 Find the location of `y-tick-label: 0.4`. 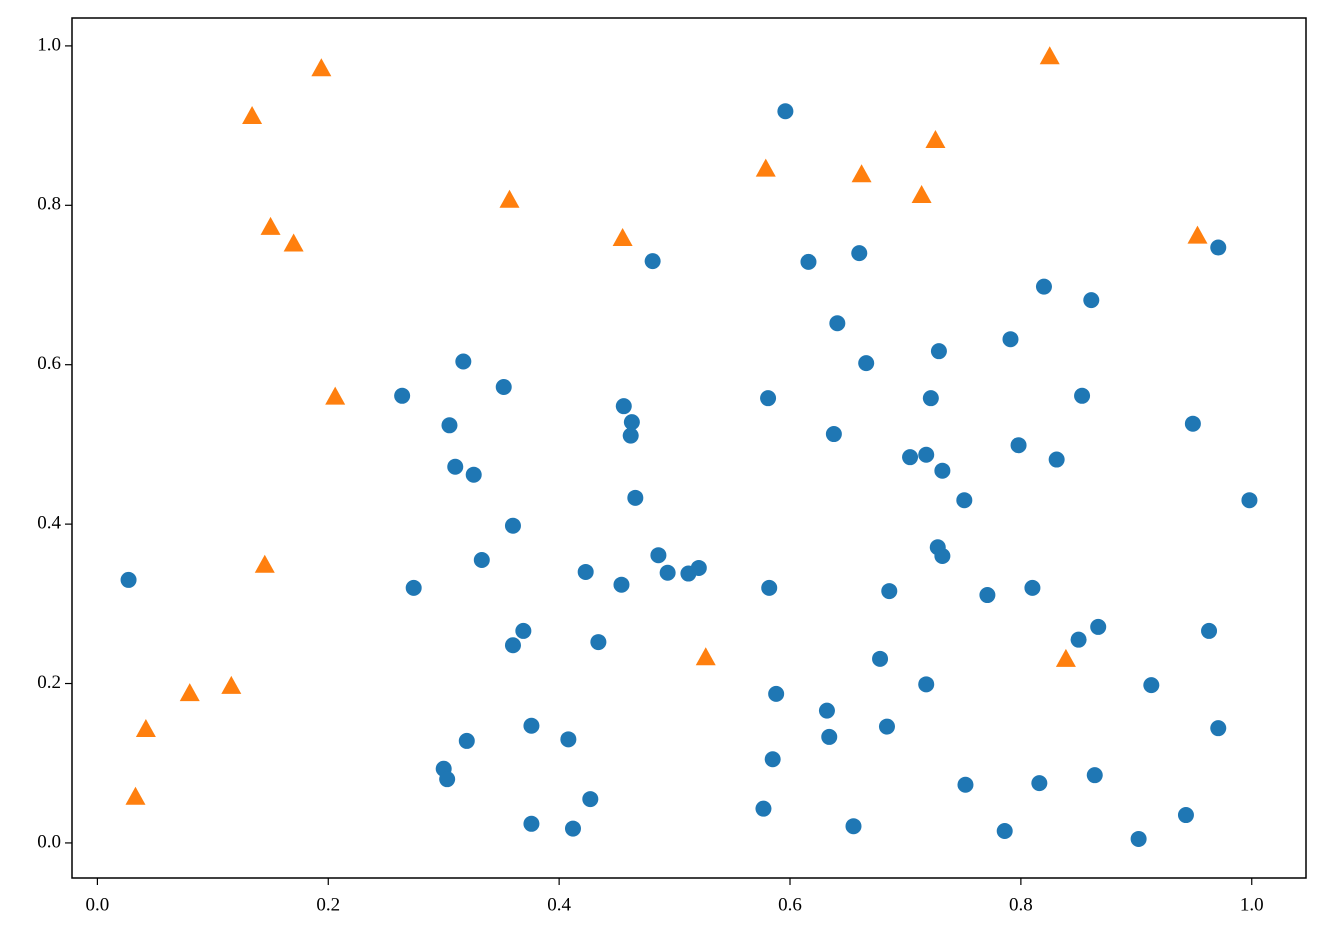

y-tick-label: 0.4 is located at coordinates (49, 522).